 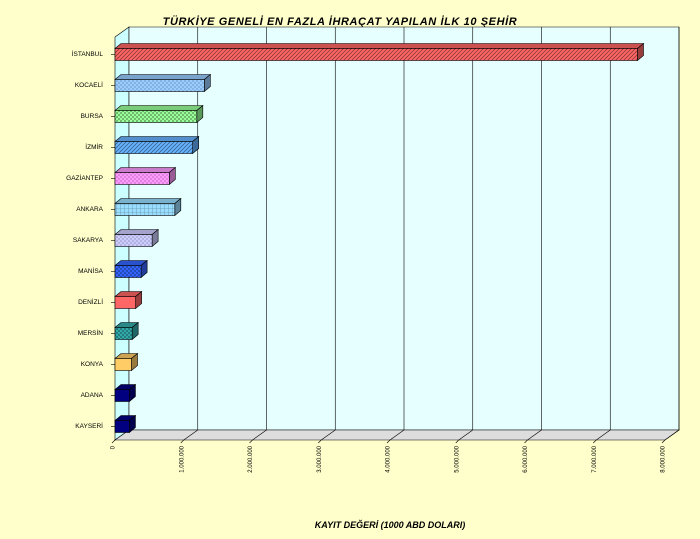 What do you see at coordinates (664, 458) in the screenshot?
I see `x-tick-label: 8.000.000` at bounding box center [664, 458].